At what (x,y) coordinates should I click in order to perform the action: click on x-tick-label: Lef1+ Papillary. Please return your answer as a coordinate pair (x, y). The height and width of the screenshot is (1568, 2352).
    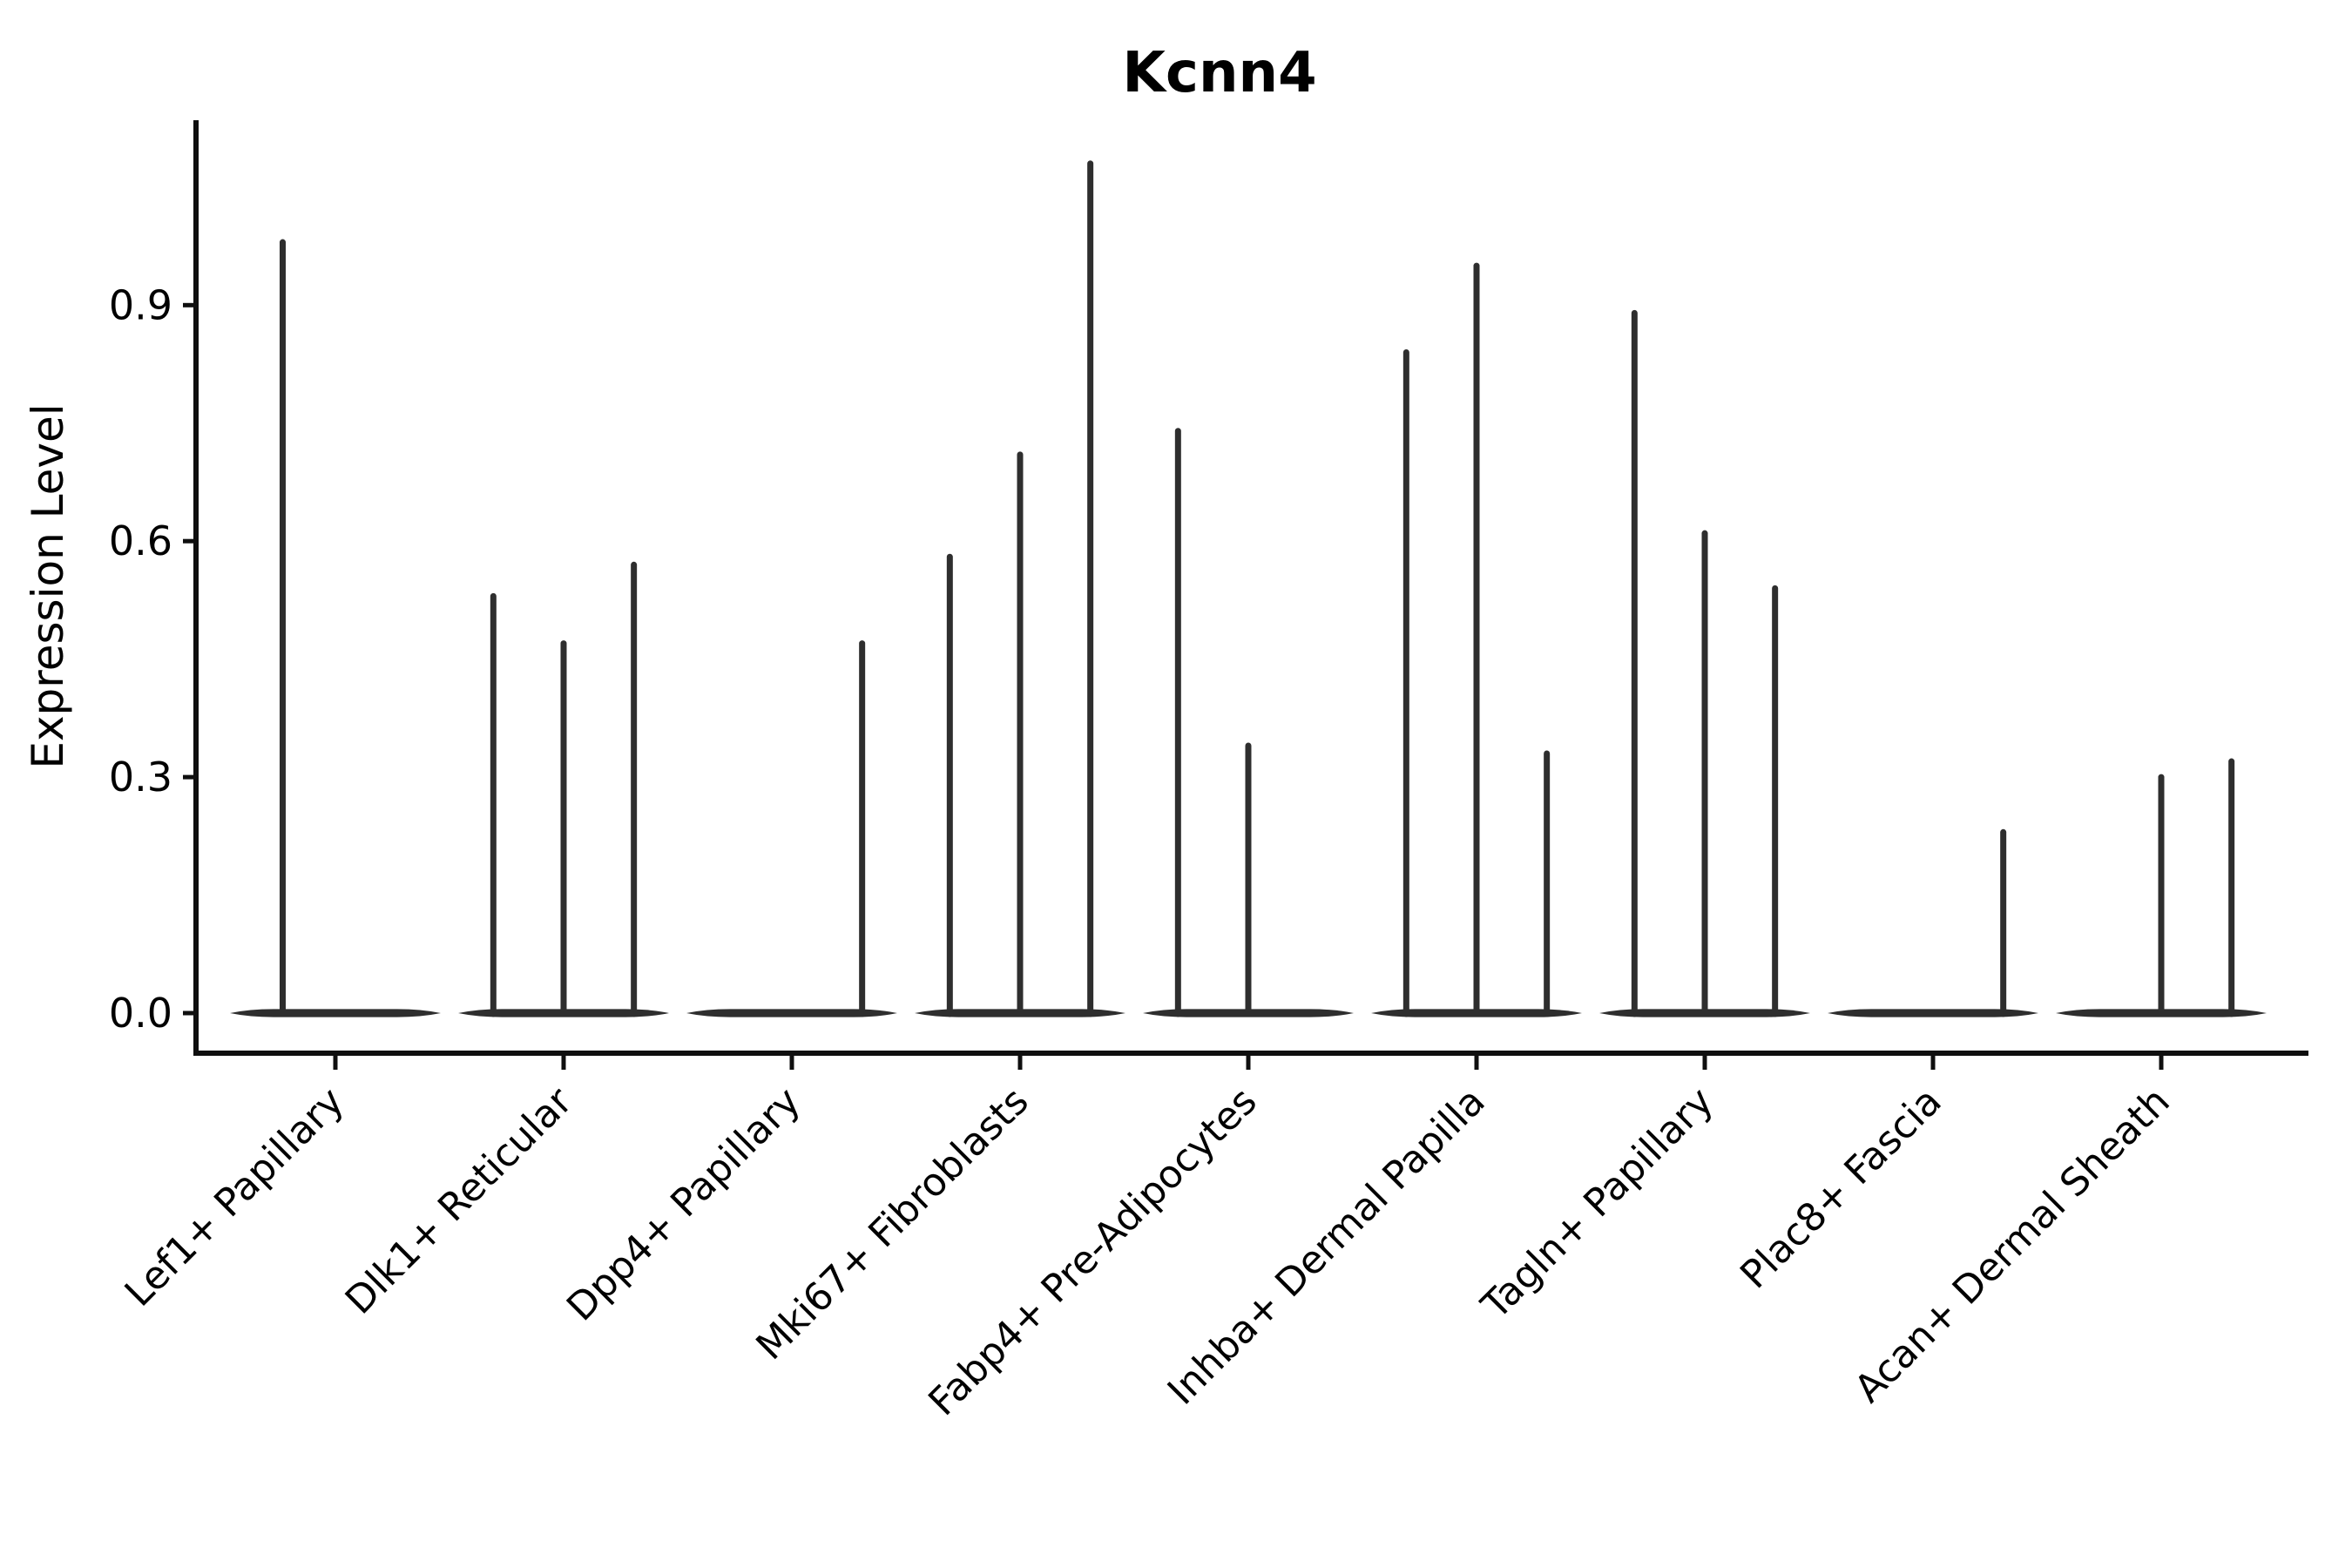
    Looking at the image, I should click on (235, 1197).